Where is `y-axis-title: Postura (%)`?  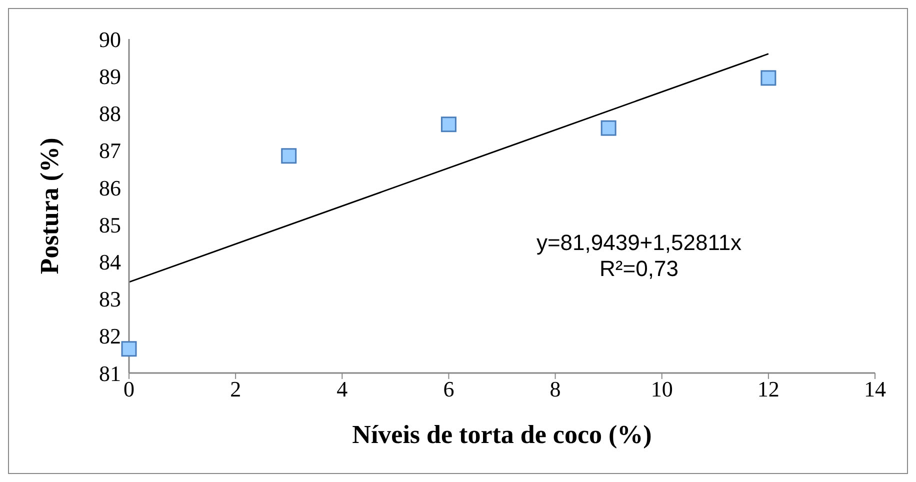 y-axis-title: Postura (%) is located at coordinates (49, 206).